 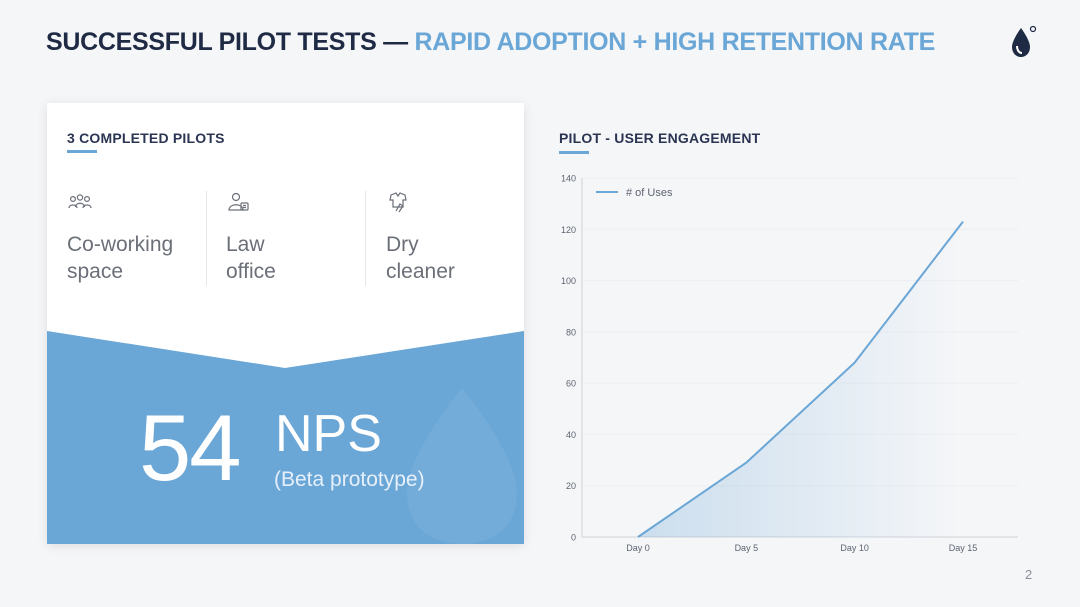 What do you see at coordinates (568, 281) in the screenshot?
I see `y-tick-label: 100` at bounding box center [568, 281].